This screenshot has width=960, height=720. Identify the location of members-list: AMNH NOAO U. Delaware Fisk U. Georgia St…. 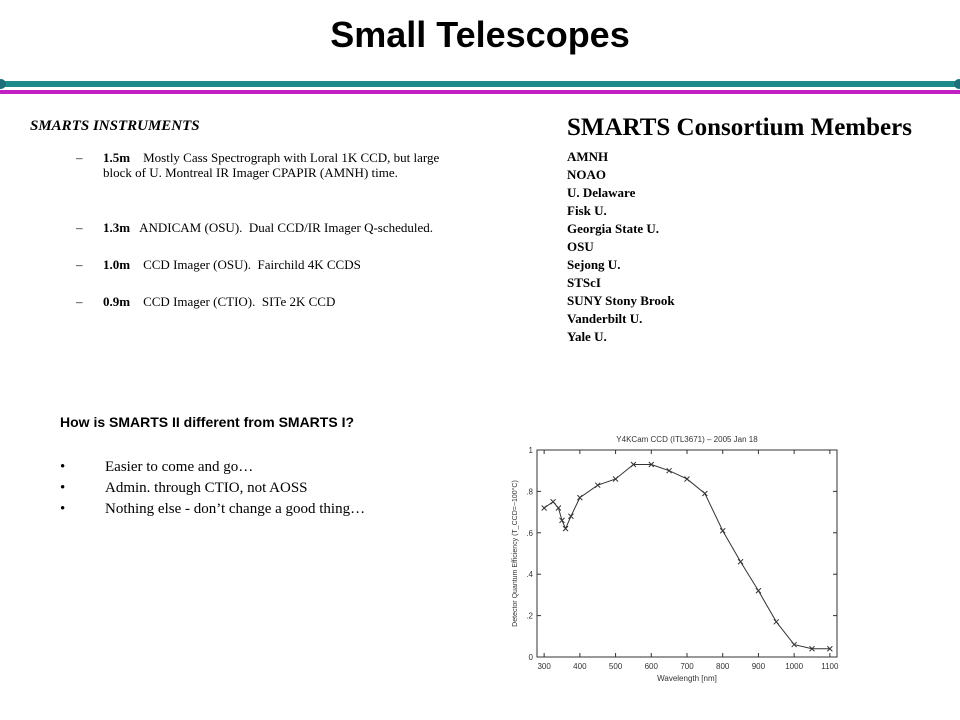
(621, 247).